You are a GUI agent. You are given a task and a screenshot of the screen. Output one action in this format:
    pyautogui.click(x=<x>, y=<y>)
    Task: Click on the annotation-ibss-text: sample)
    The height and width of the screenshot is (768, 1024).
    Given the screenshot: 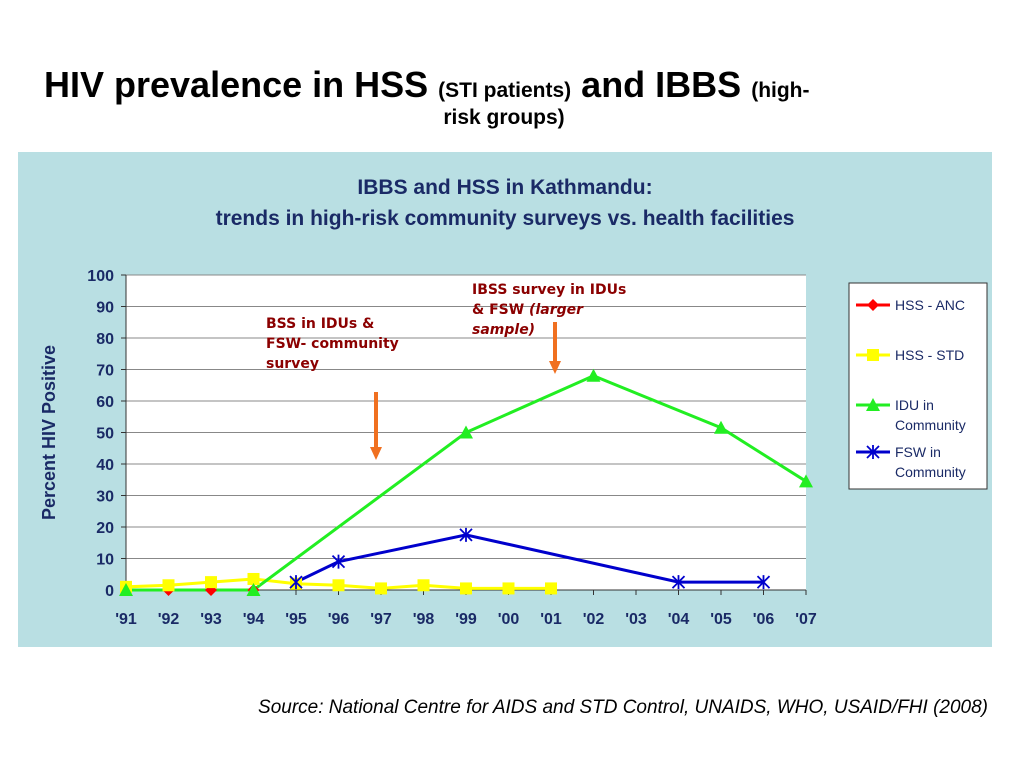 What is the action you would take?
    pyautogui.click(x=503, y=330)
    